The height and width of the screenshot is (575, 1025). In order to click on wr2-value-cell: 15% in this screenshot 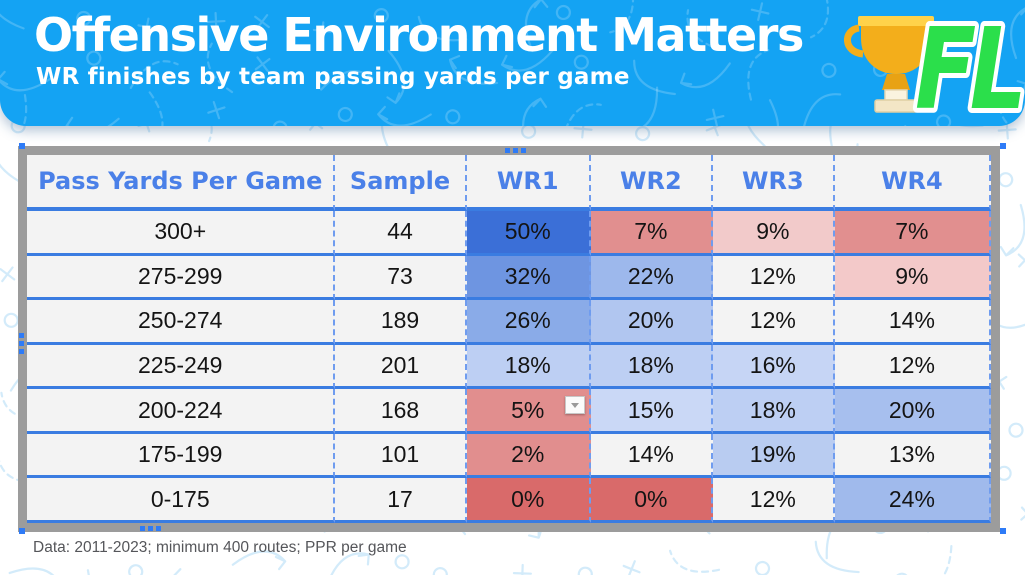, I will do `click(651, 411)`.